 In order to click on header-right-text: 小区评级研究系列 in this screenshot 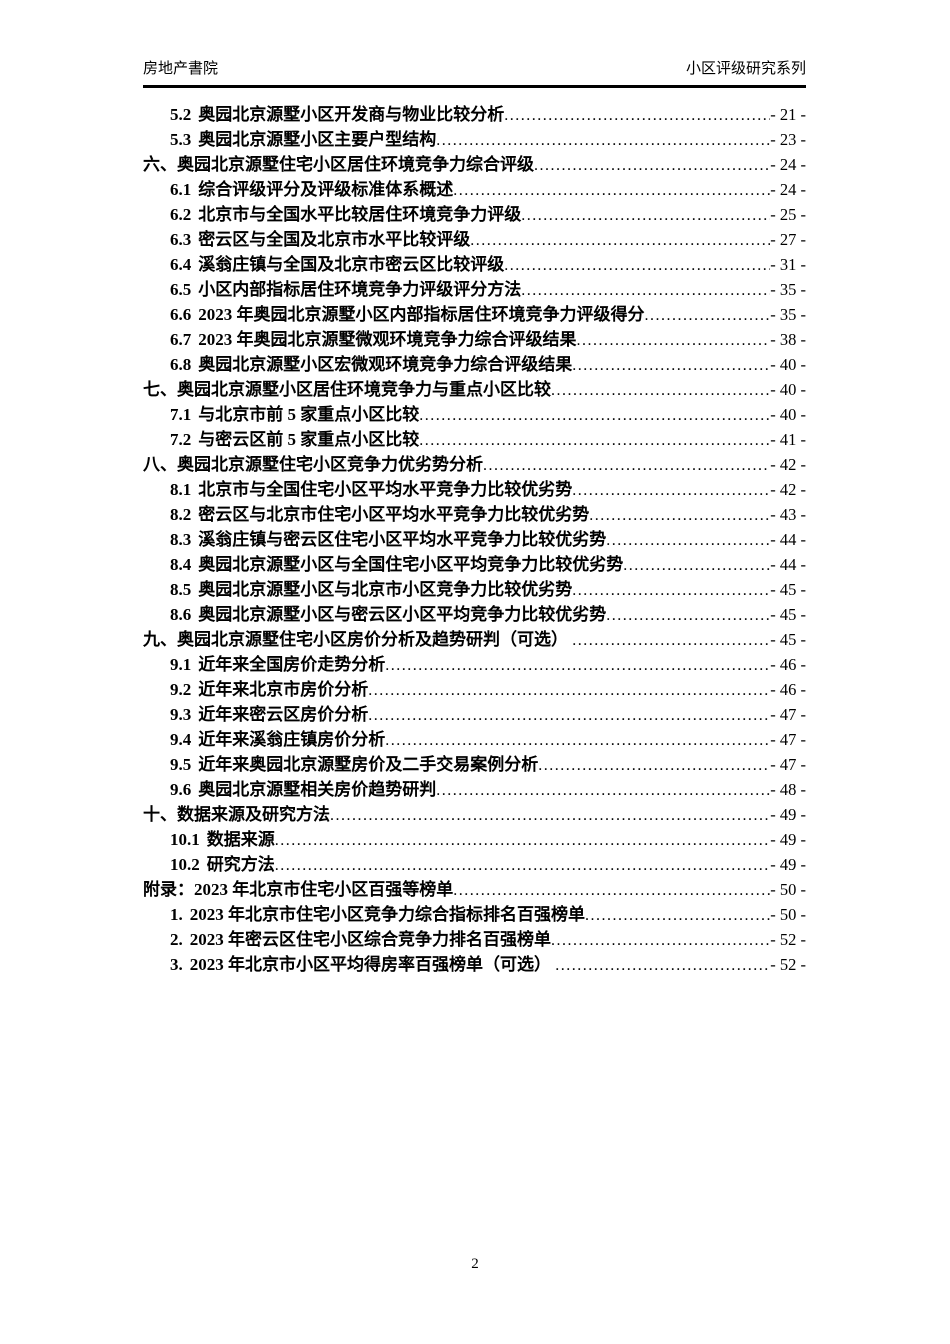, I will do `click(745, 69)`.